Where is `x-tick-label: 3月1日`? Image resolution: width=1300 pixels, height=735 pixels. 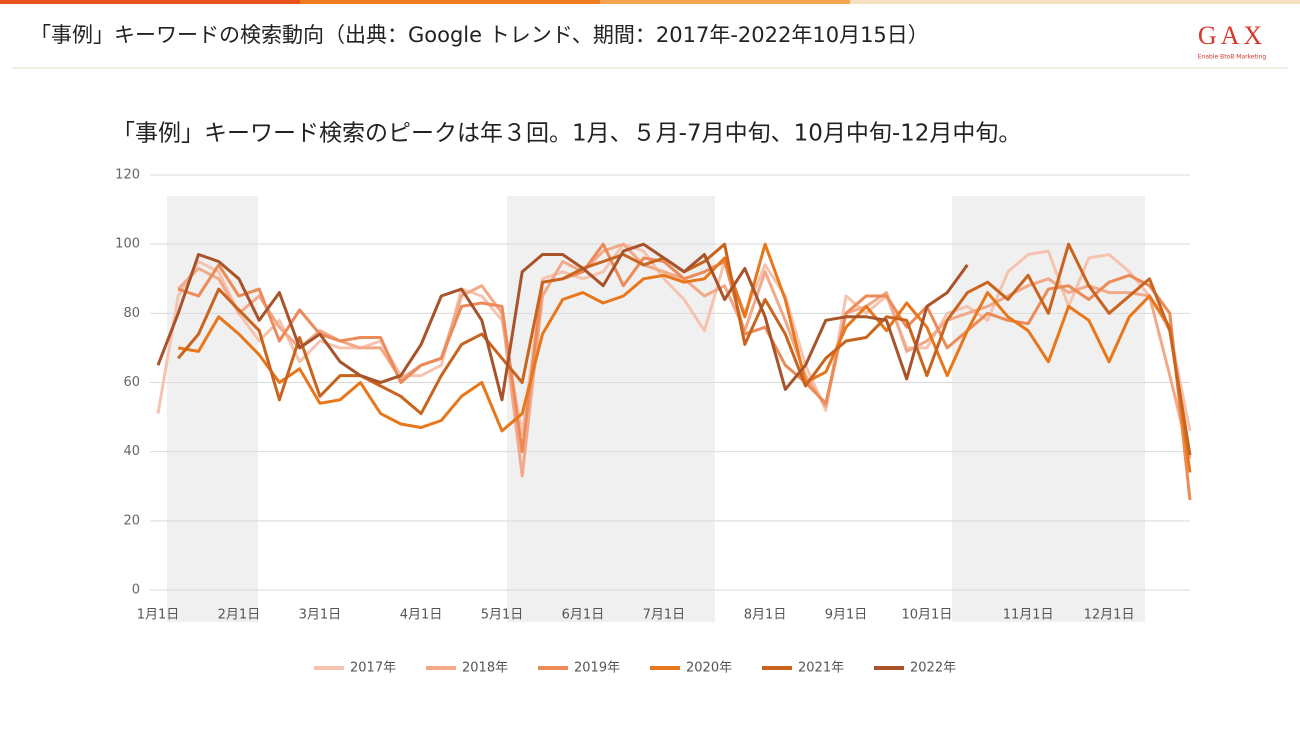
x-tick-label: 3月1日 is located at coordinates (320, 615).